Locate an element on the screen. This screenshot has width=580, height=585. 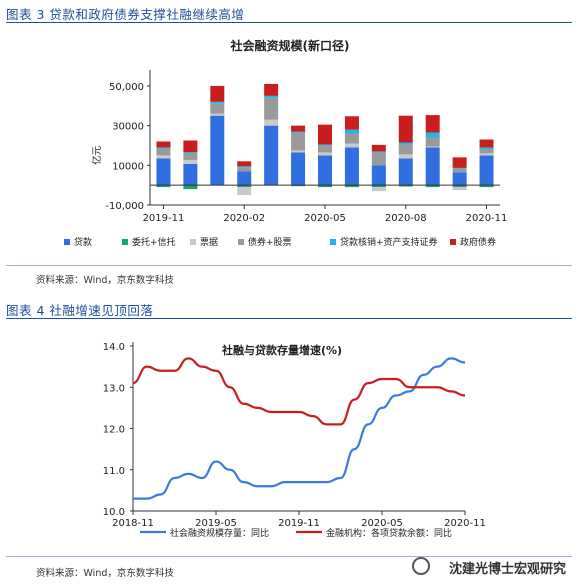
chart2-xtick-label: 2020-11 is located at coordinates (465, 523).